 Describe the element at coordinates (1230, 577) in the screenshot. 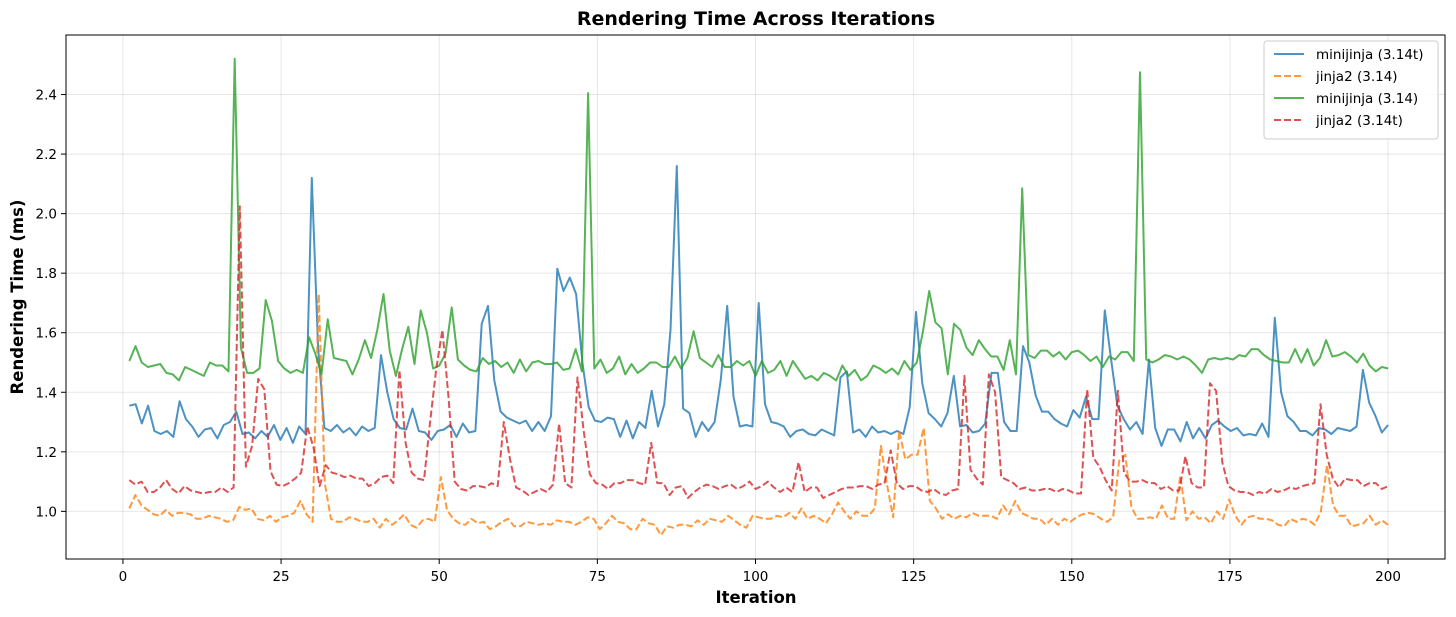

I see `x-tick-label: 175` at that location.